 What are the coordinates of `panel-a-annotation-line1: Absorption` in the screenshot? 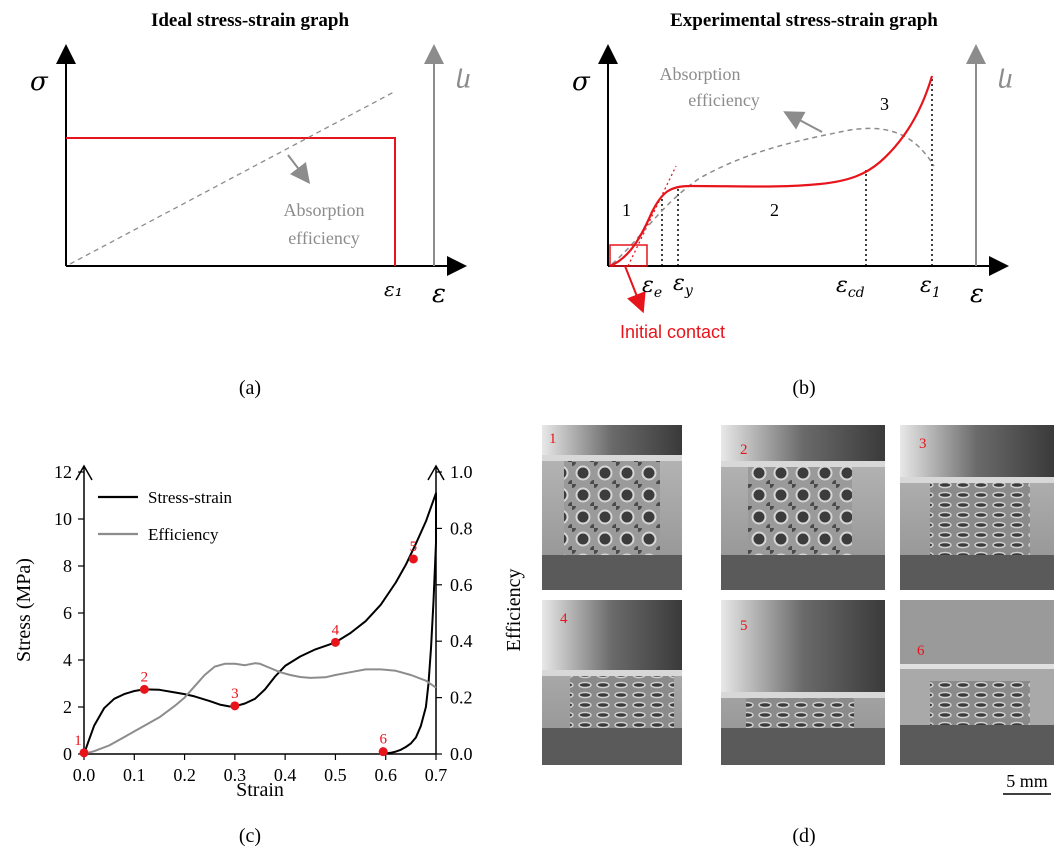 It's located at (324, 210).